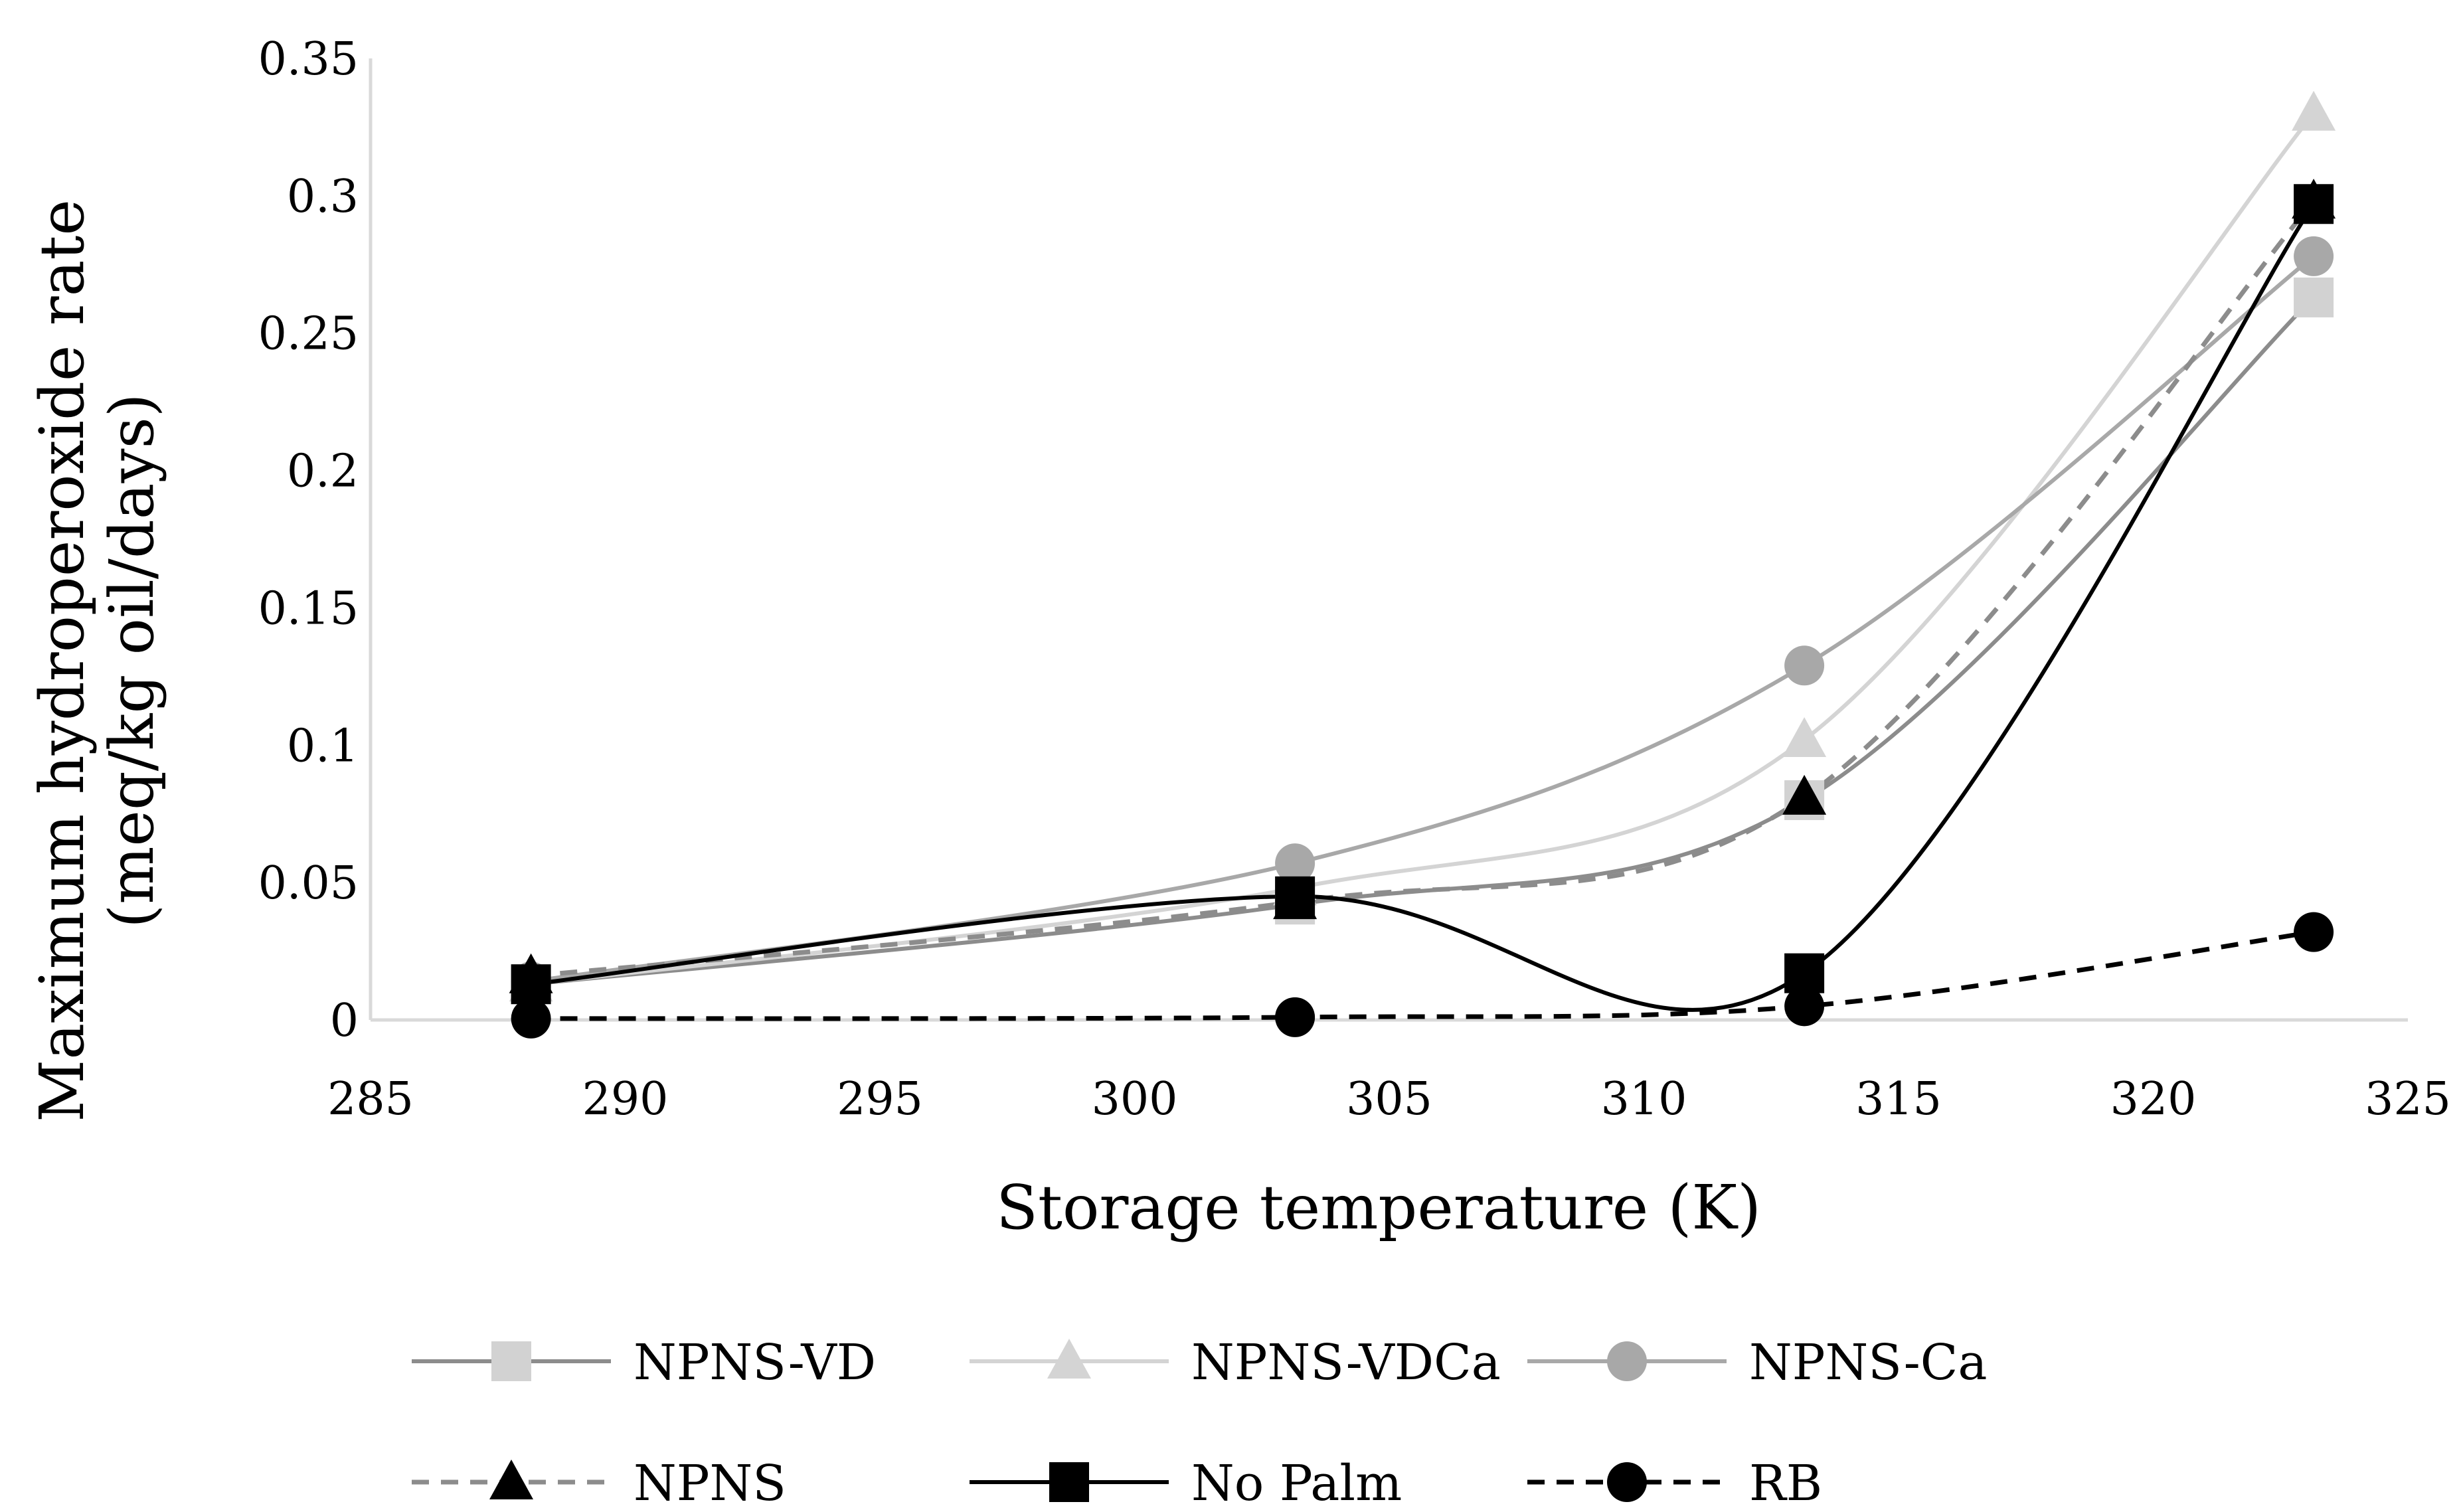 This screenshot has height=1512, width=2463. Describe the element at coordinates (755, 1362) in the screenshot. I see `legend-label-npns-vd: NPNS-VD` at that location.